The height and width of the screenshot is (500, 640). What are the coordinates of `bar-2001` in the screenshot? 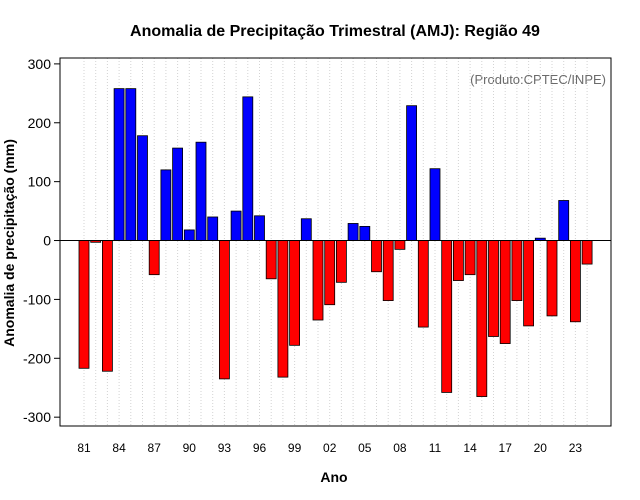 It's located at (318, 280).